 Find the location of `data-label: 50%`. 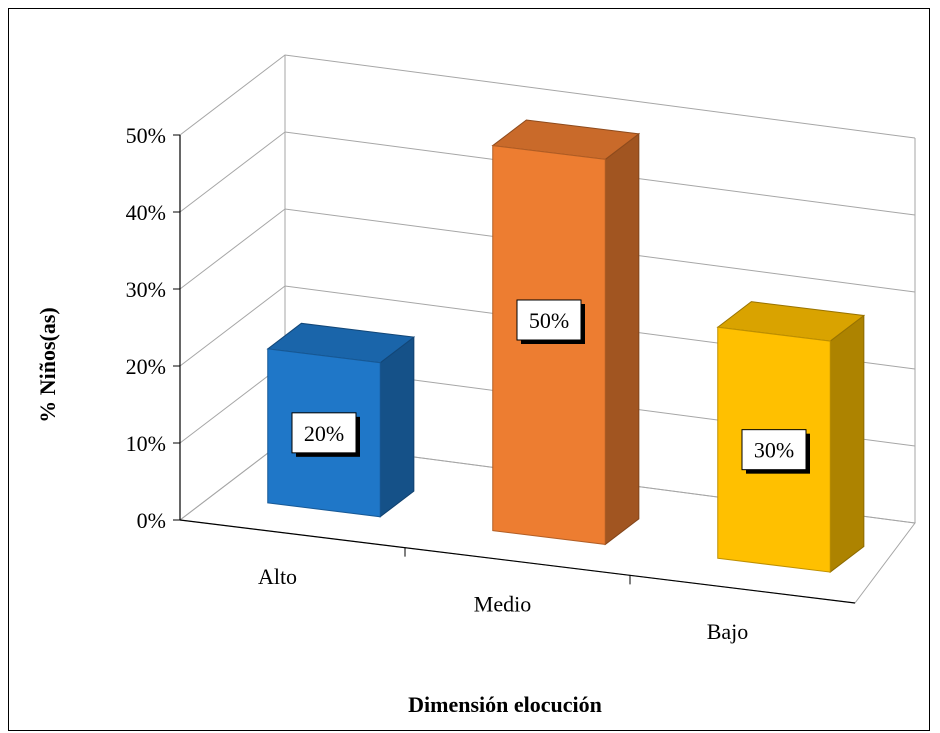

data-label: 50% is located at coordinates (550, 321).